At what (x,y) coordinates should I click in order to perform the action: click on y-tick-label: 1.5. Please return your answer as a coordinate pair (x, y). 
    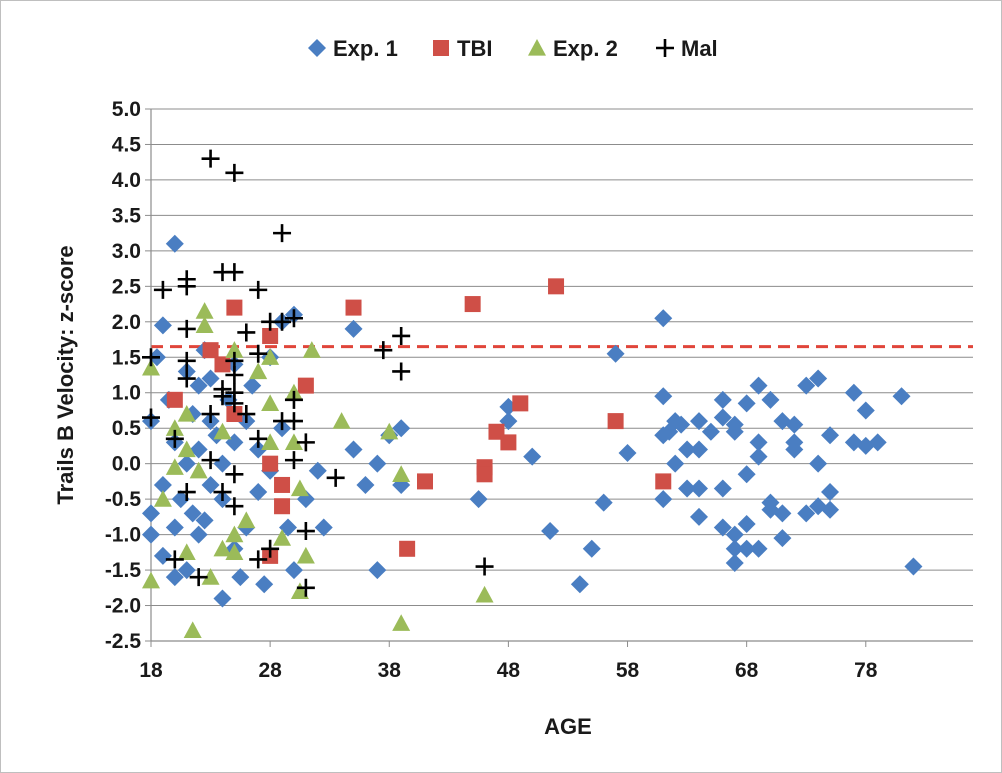
    Looking at the image, I should click on (127, 357).